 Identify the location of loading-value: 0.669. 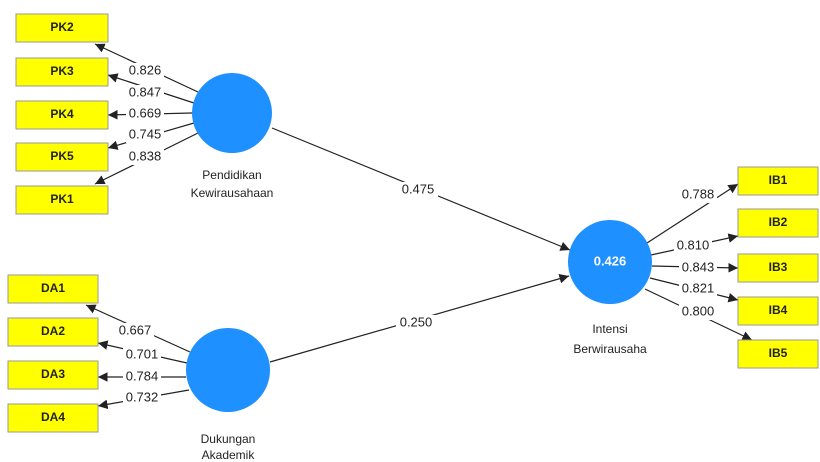
(145, 112).